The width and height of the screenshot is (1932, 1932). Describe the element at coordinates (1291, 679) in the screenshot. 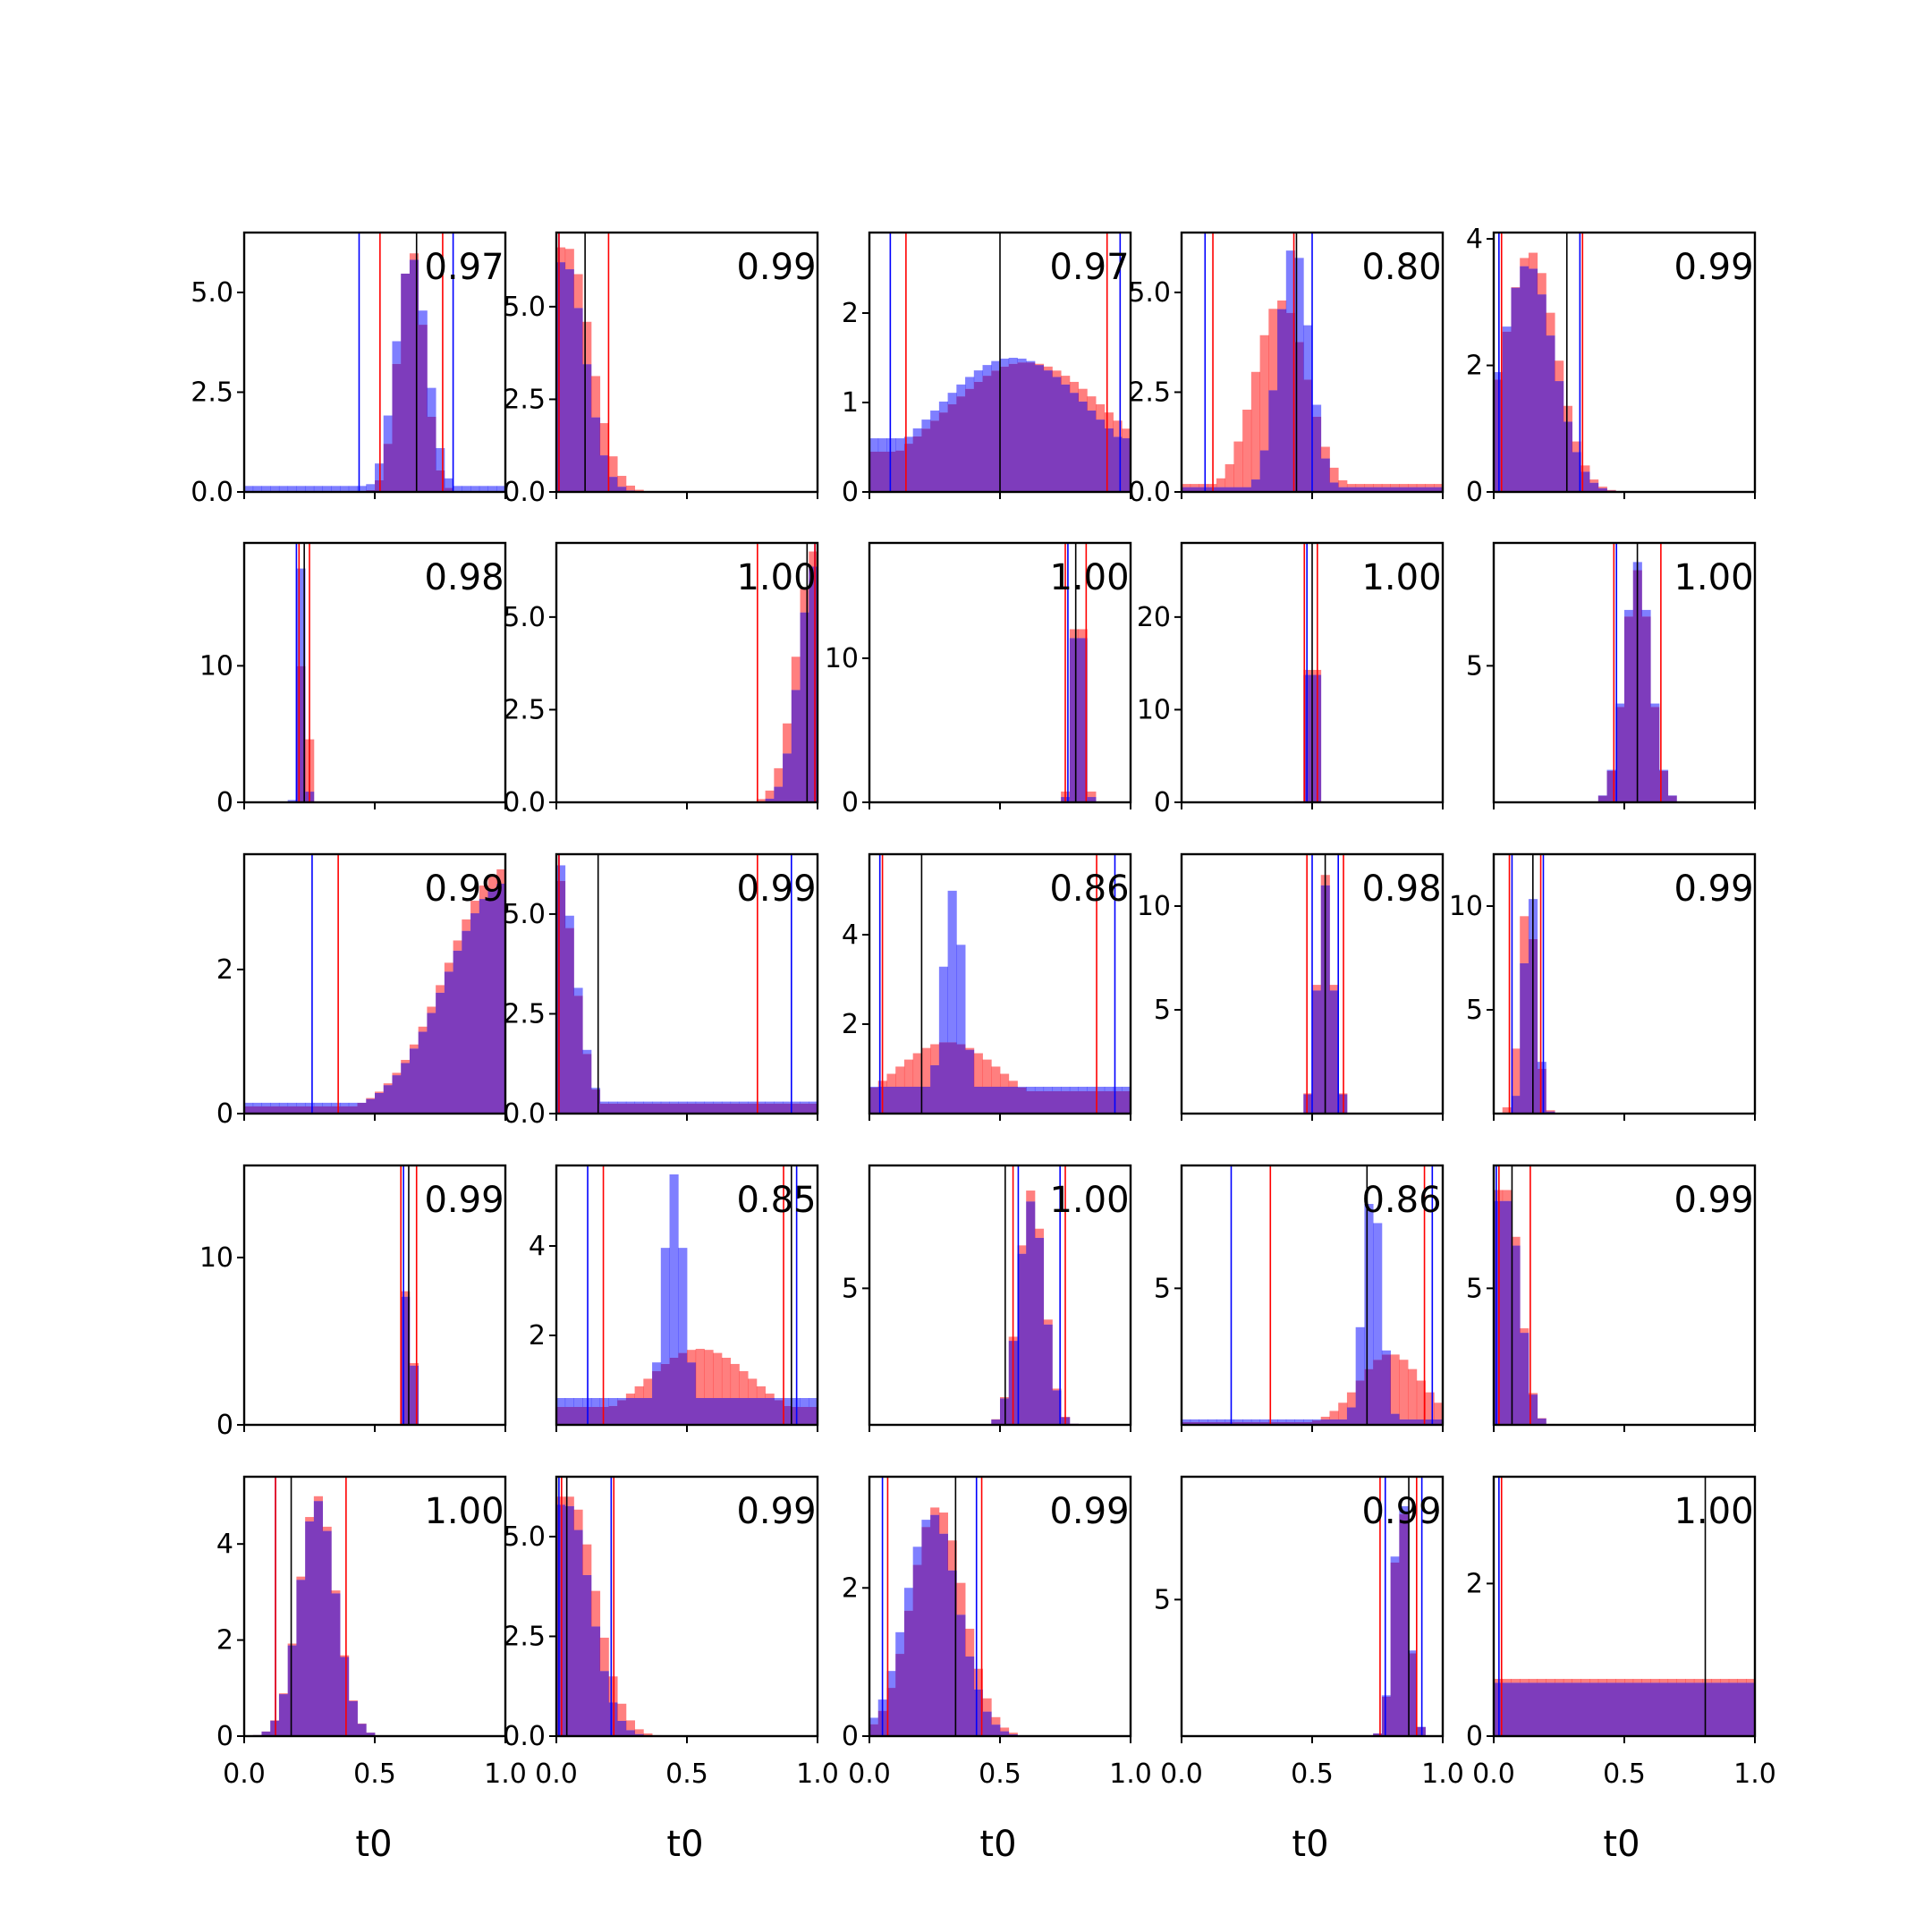

I see `histogram-panel: 1.00 0 10 20` at that location.